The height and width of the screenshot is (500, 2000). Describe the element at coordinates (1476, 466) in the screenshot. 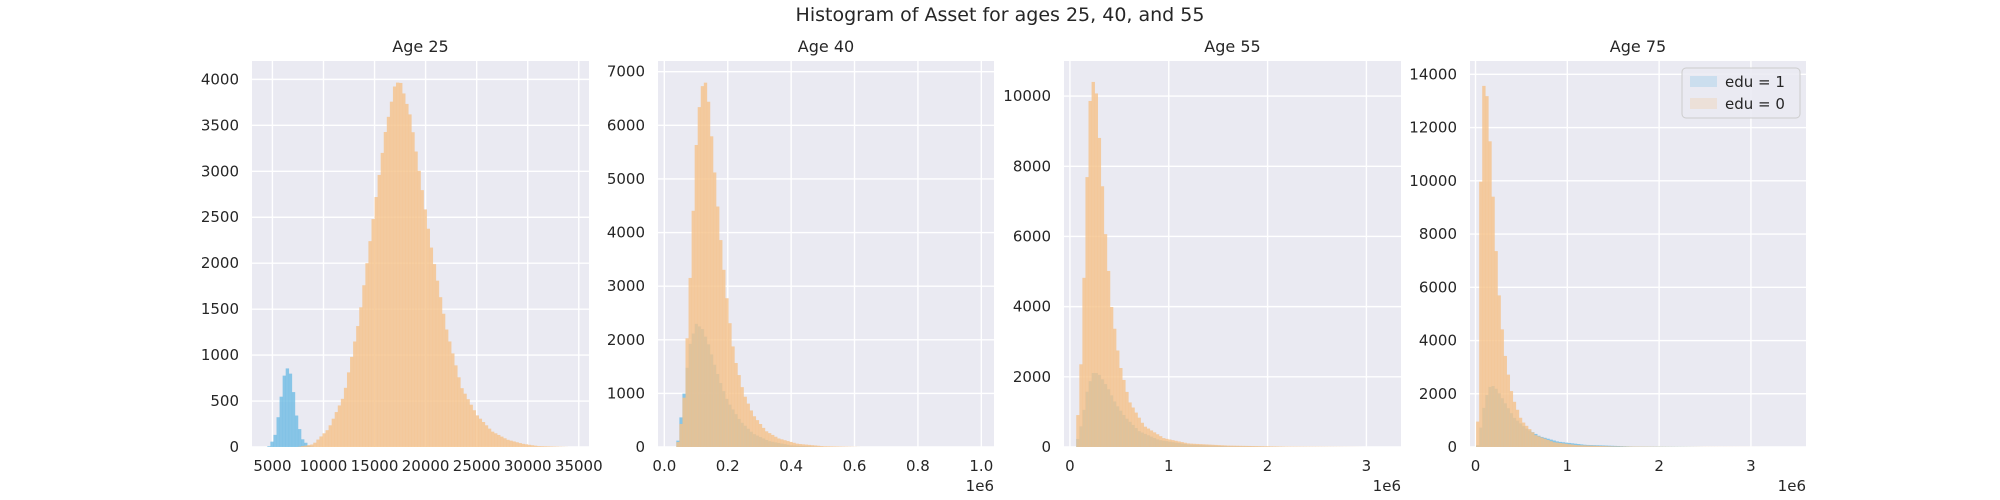

I see `x-tick-label: 0` at that location.